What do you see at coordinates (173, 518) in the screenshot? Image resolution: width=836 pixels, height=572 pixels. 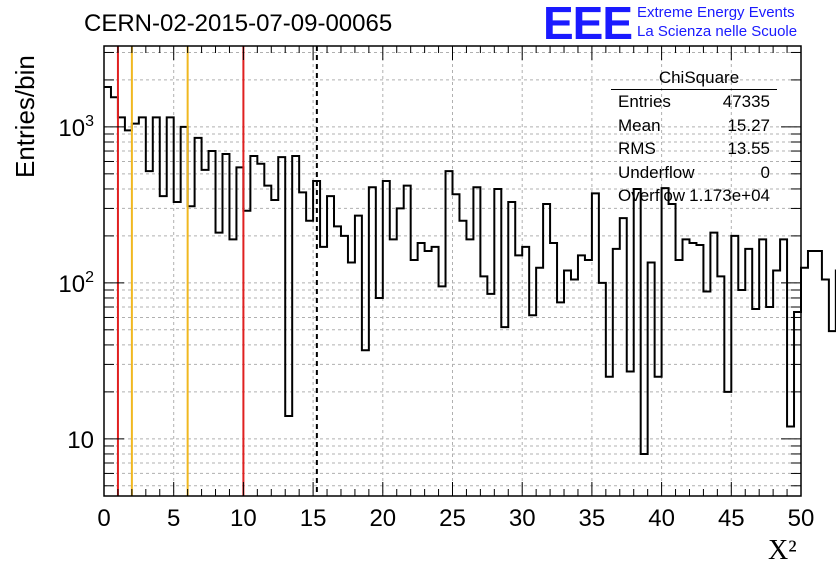 I see `x-tick-label: 5` at bounding box center [173, 518].